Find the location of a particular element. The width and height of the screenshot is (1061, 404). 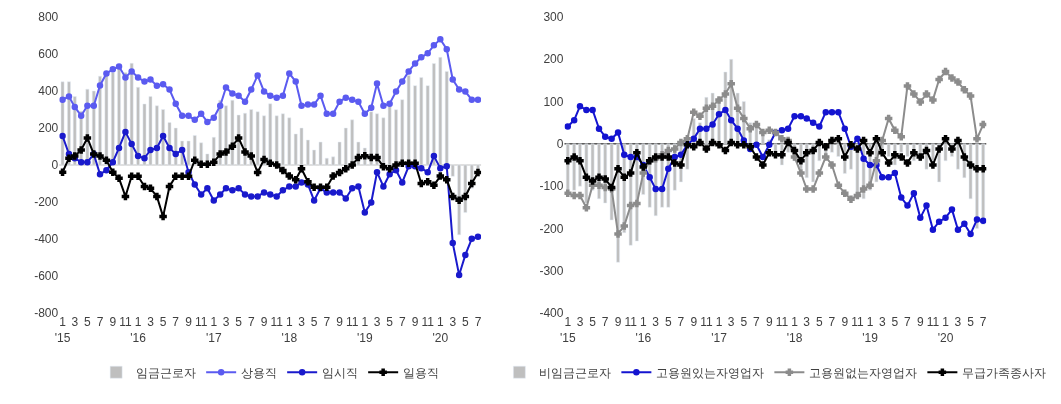

legend-label: 일용직 is located at coordinates (421, 372).